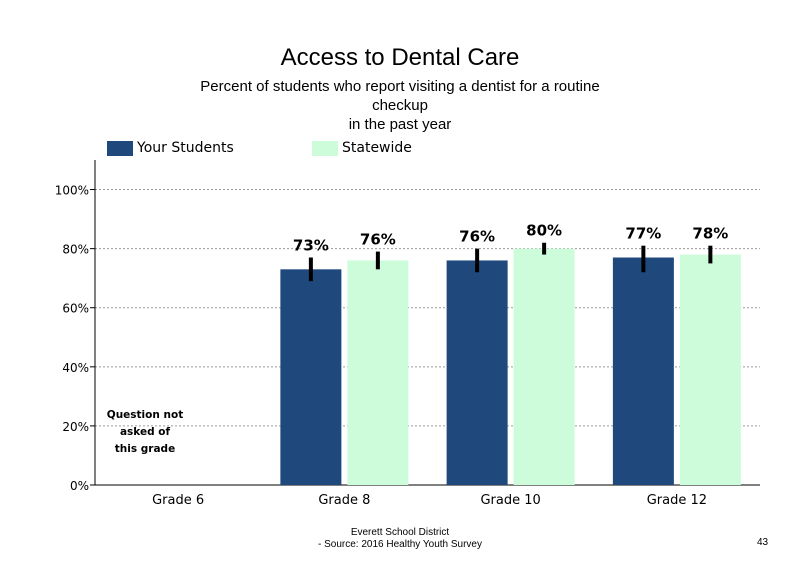 This screenshot has height=568, width=800. I want to click on legend-swatch-statewide, so click(325, 148).